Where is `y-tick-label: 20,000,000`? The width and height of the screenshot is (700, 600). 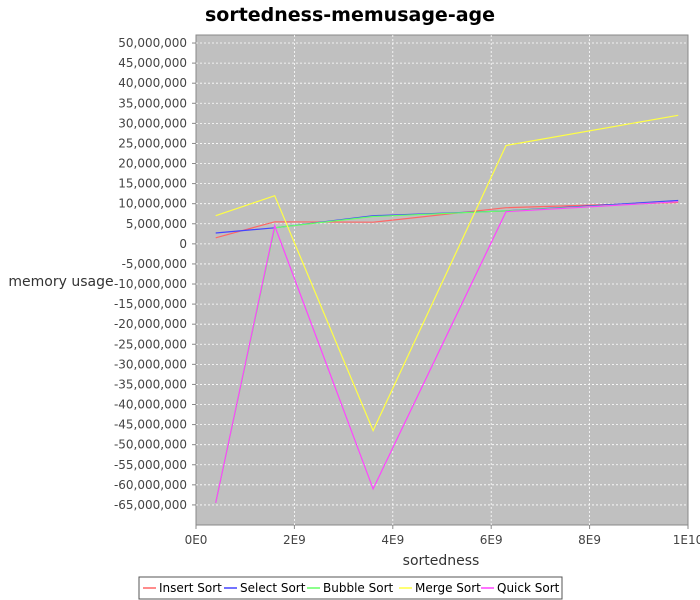
y-tick-label: 20,000,000 is located at coordinates (152, 164).